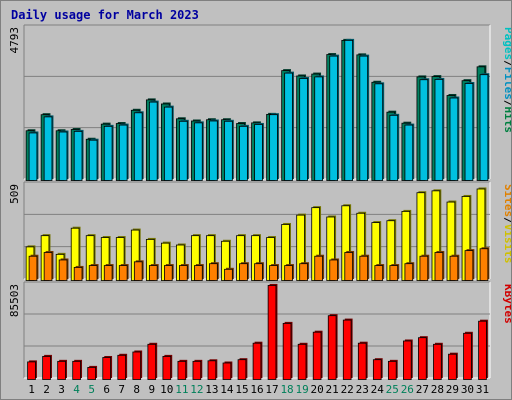 The width and height of the screenshot is (512, 400). I want to click on legend-middle: Sites/Visits, so click(506, 224).